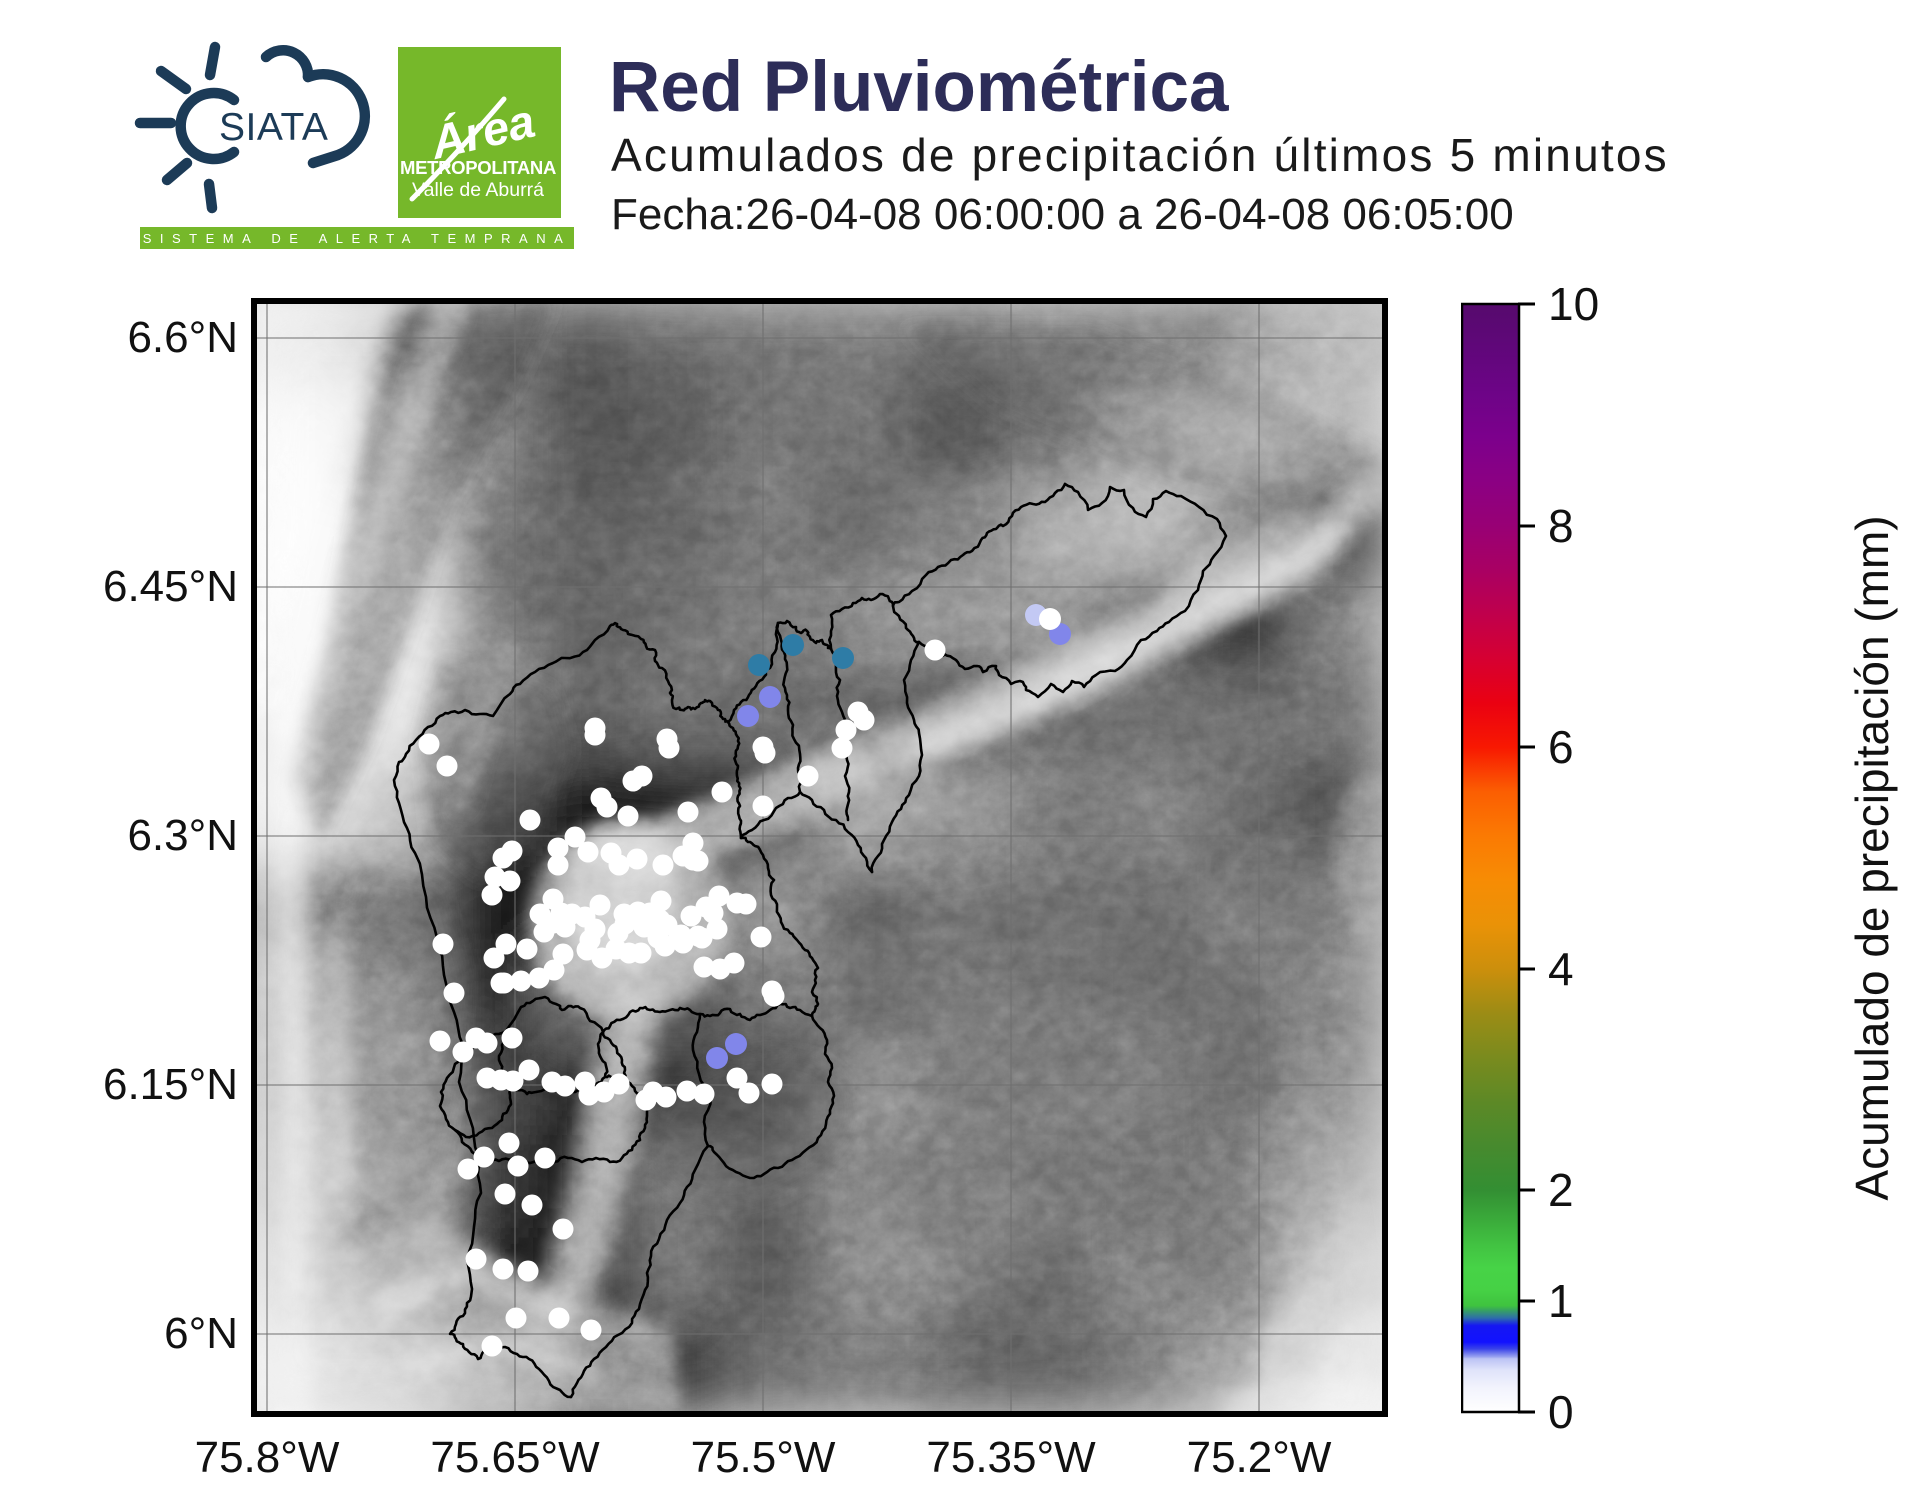 This screenshot has width=1925, height=1506. Describe the element at coordinates (478, 167) in the screenshot. I see `svg-text: METROPOLITANA` at that location.